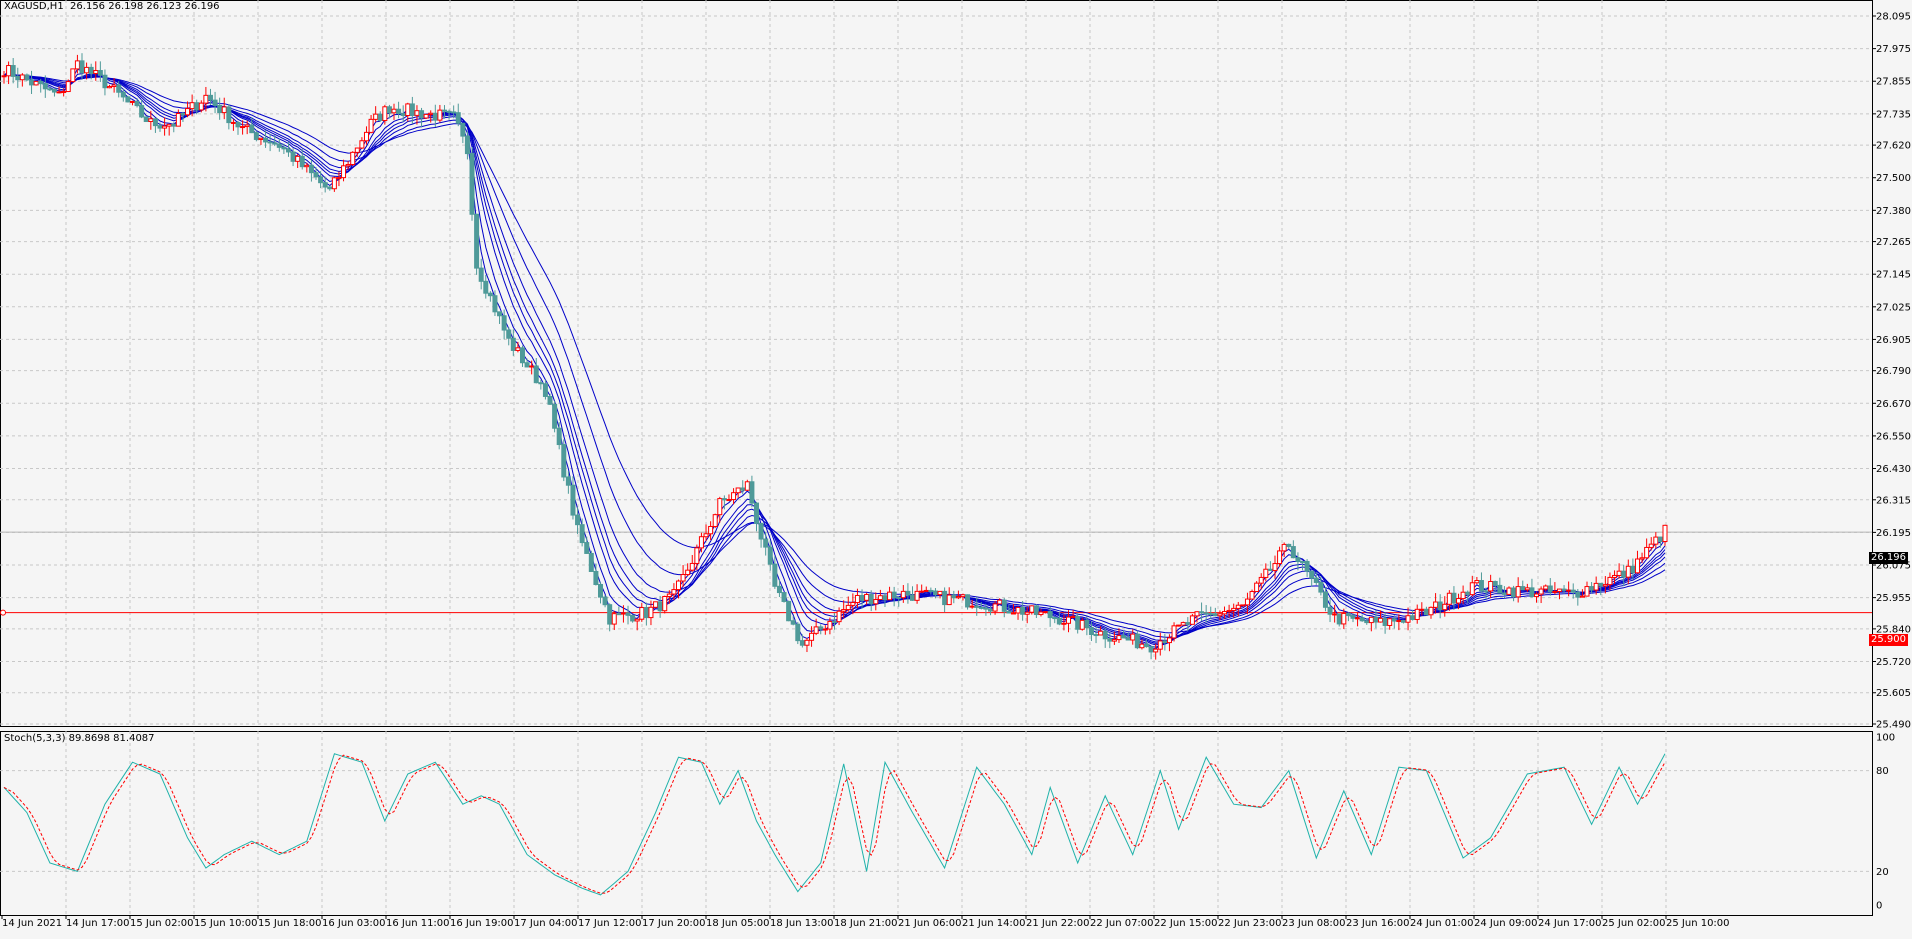 Image resolution: width=1912 pixels, height=939 pixels. I want to click on price-tick-label: 26.075, so click(1893, 566).